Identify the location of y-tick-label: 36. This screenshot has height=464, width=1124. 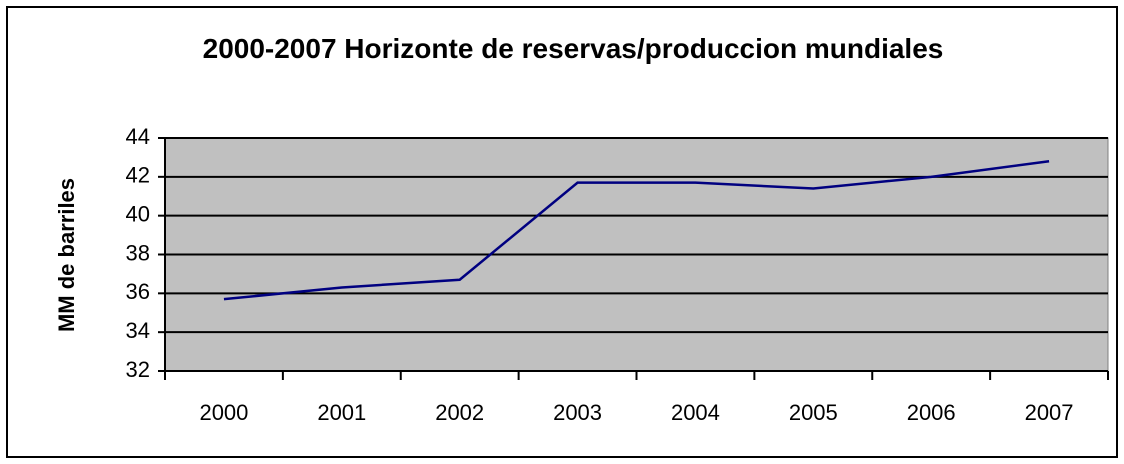
(138, 291).